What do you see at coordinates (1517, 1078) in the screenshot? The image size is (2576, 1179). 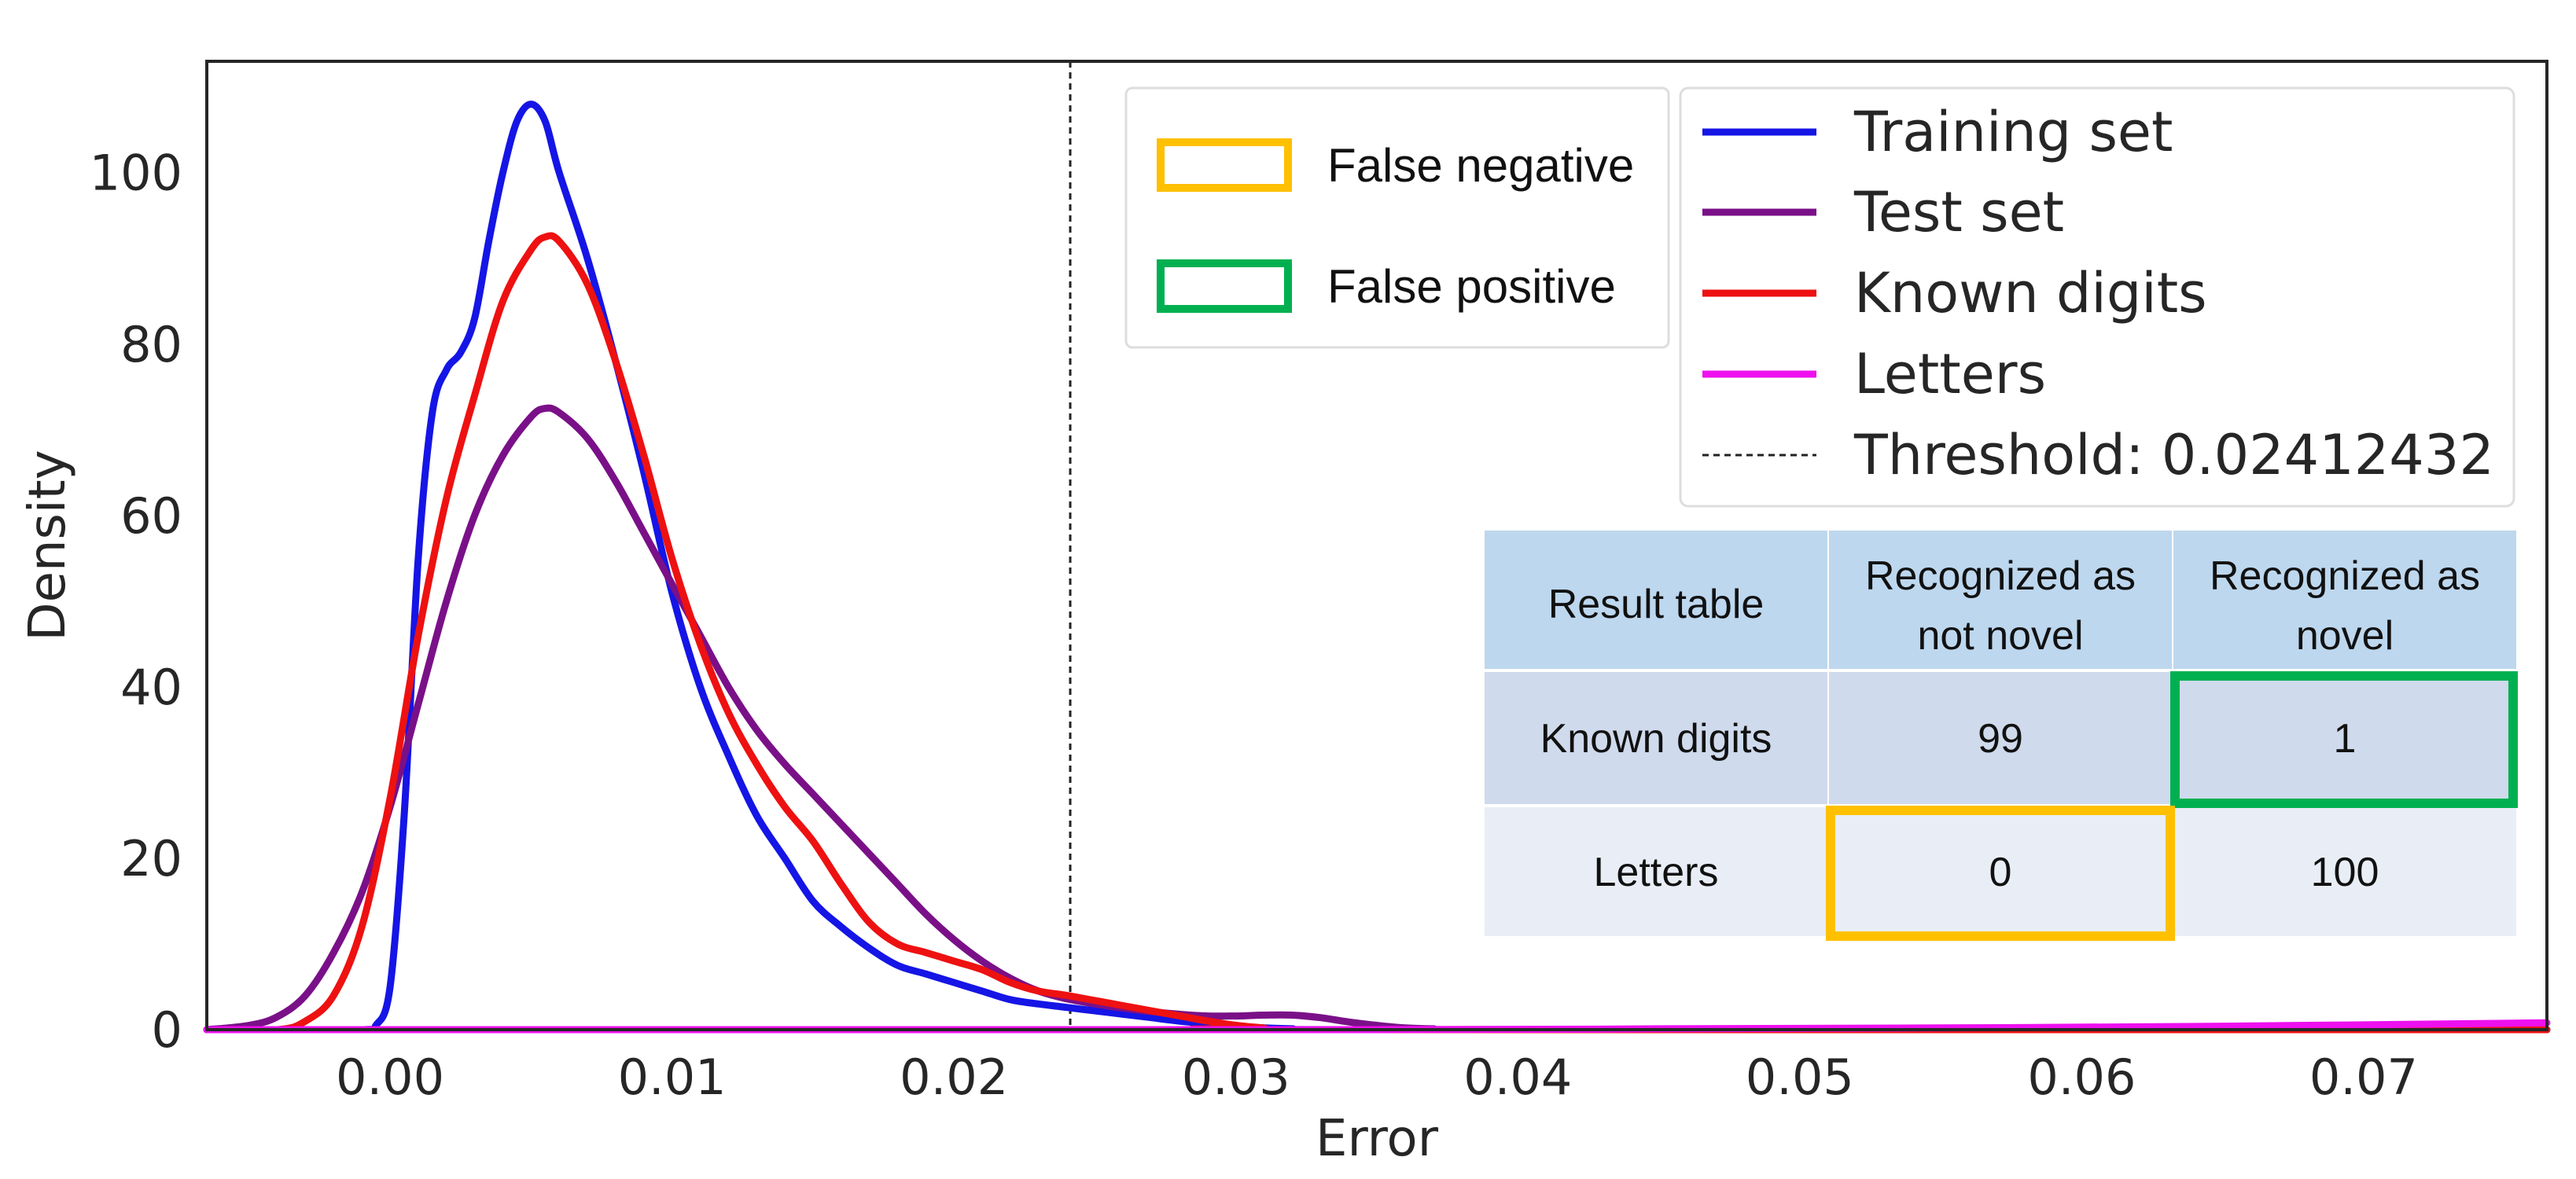 I see `x-tick-label: 0.04` at bounding box center [1517, 1078].